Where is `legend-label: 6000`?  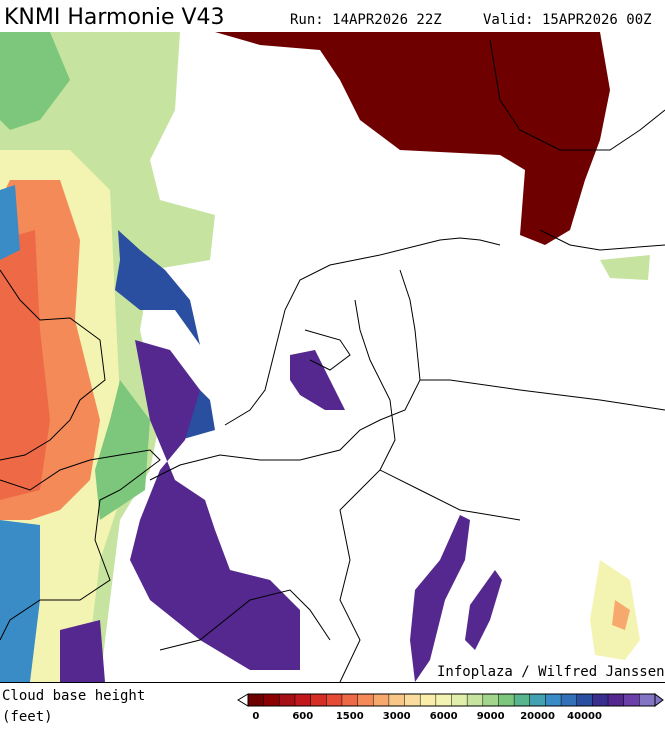
legend-label: 6000 is located at coordinates (444, 716).